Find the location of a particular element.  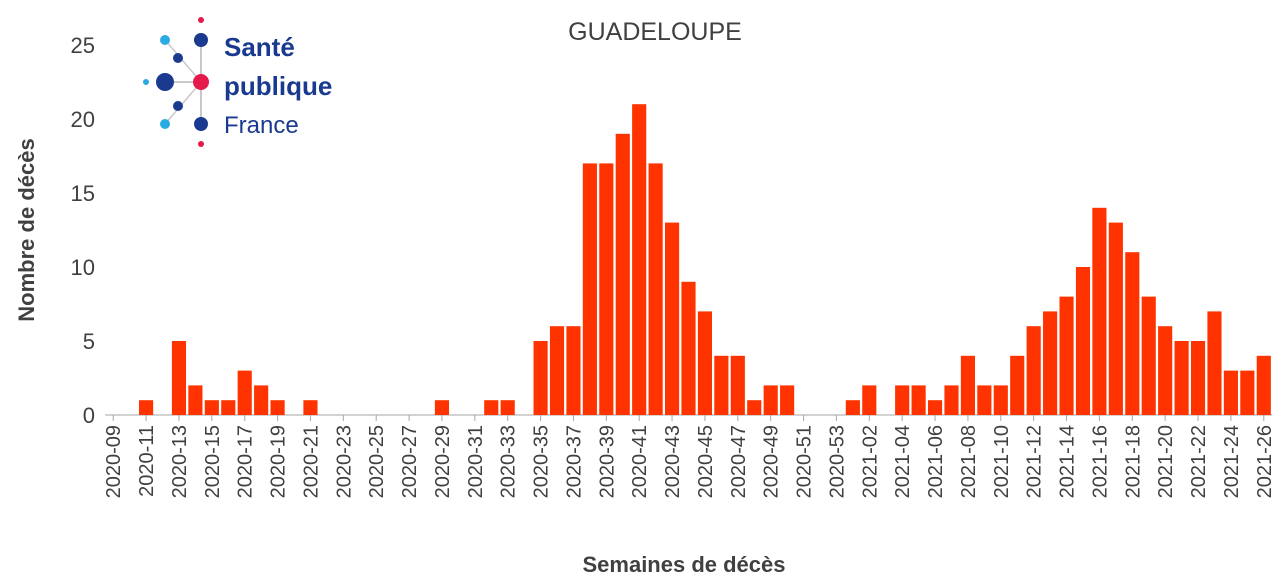

x-tick-label: 2021-20 is located at coordinates (1166, 461).